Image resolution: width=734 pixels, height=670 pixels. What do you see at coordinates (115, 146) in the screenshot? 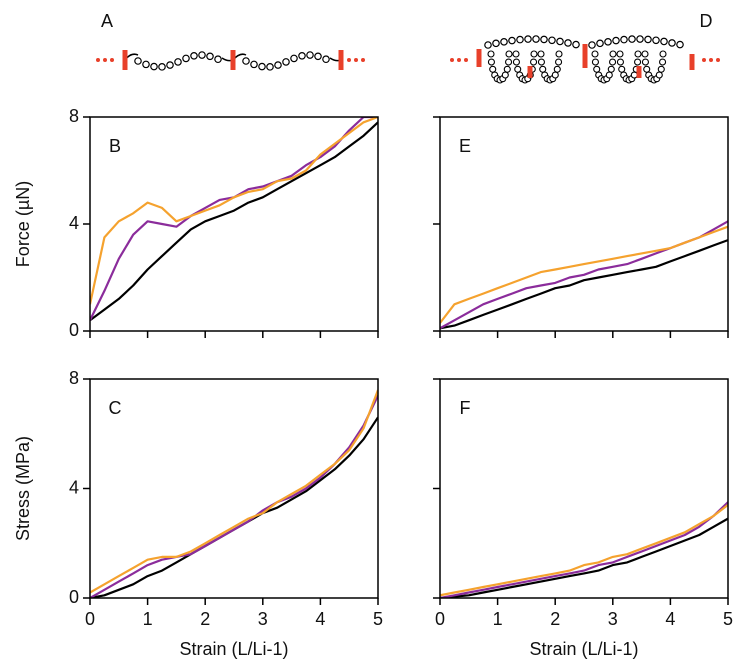
I see `panel-label: B` at bounding box center [115, 146].